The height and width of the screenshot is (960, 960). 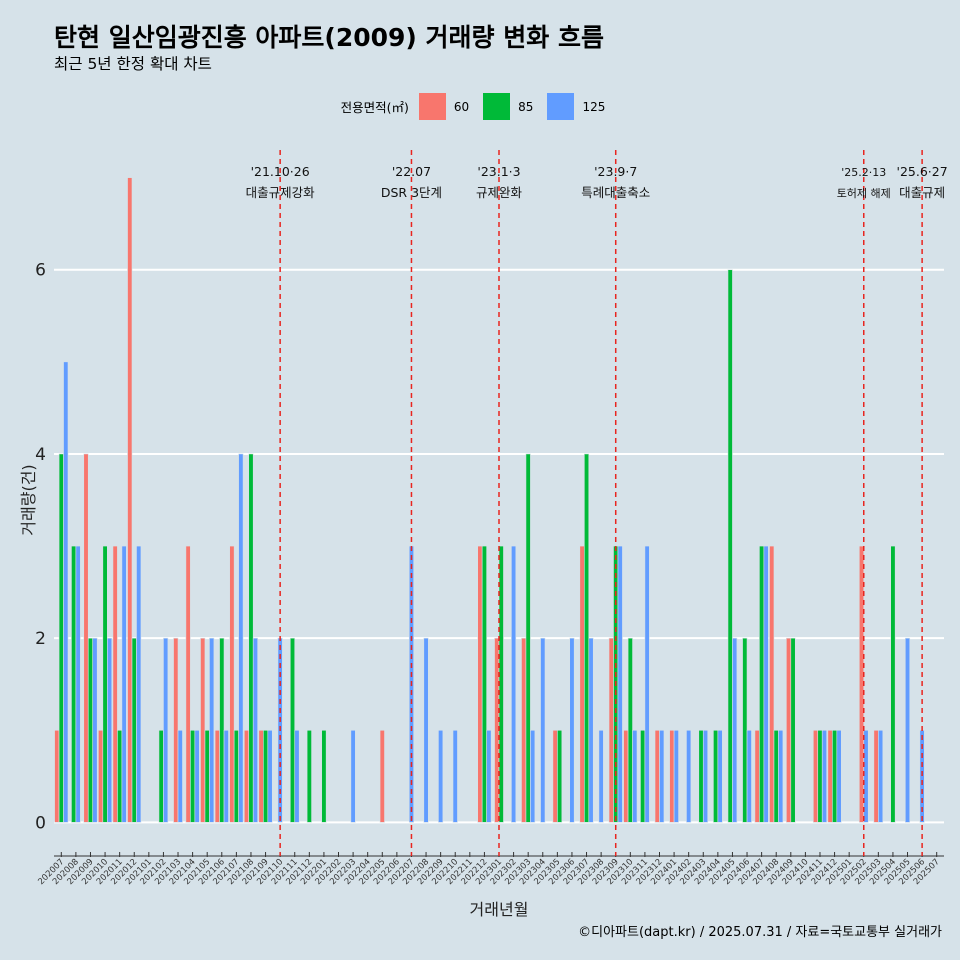 I want to click on event-label: 규제완화, so click(x=499, y=192).